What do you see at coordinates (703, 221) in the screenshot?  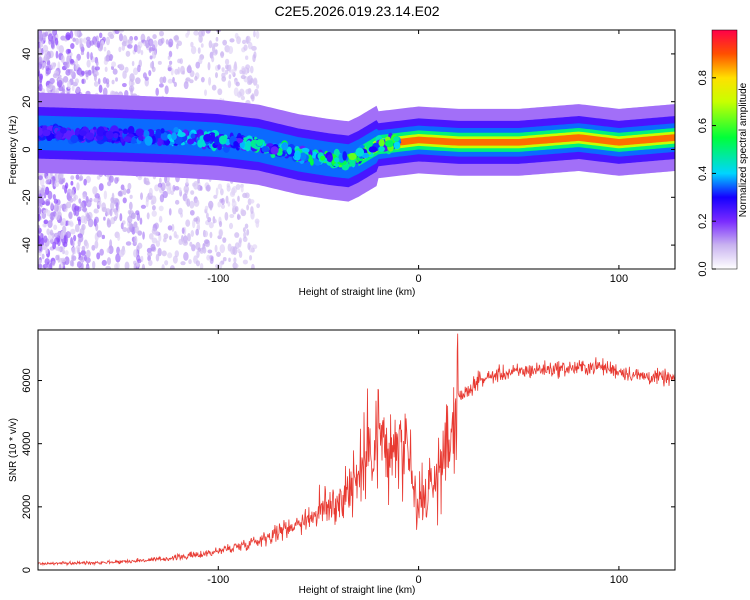 I see `colorbar-tick-label: 0.2` at bounding box center [703, 221].